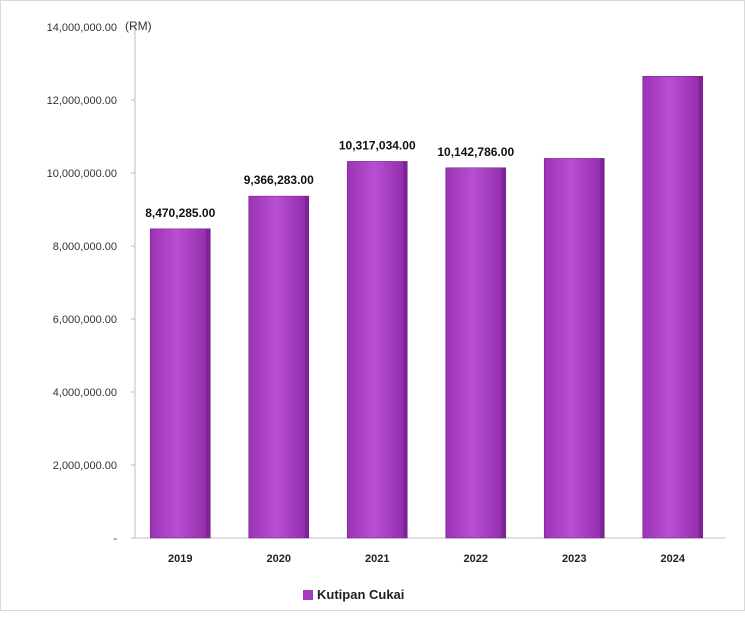 Image resolution: width=745 pixels, height=618 pixels. What do you see at coordinates (279, 367) in the screenshot?
I see `bar-2020` at bounding box center [279, 367].